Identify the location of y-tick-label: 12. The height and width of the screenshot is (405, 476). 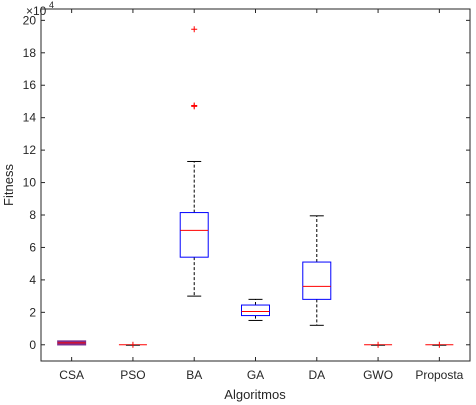
(30, 150).